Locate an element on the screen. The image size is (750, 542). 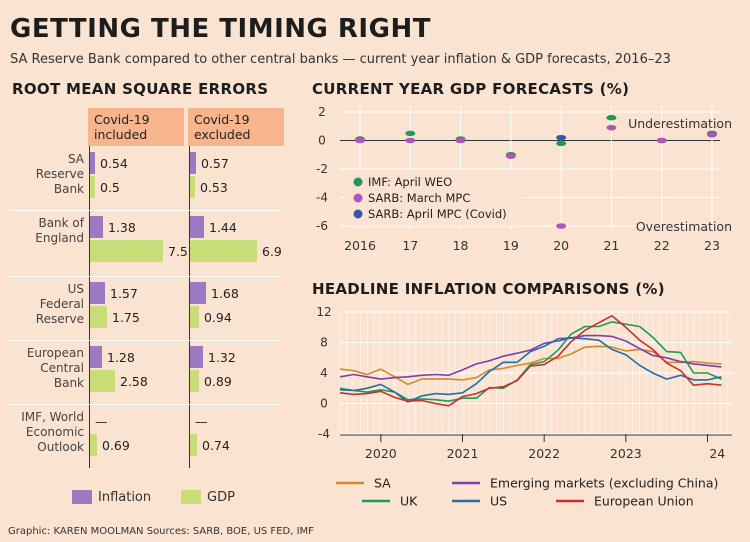
legend-label: SA is located at coordinates (382, 483).